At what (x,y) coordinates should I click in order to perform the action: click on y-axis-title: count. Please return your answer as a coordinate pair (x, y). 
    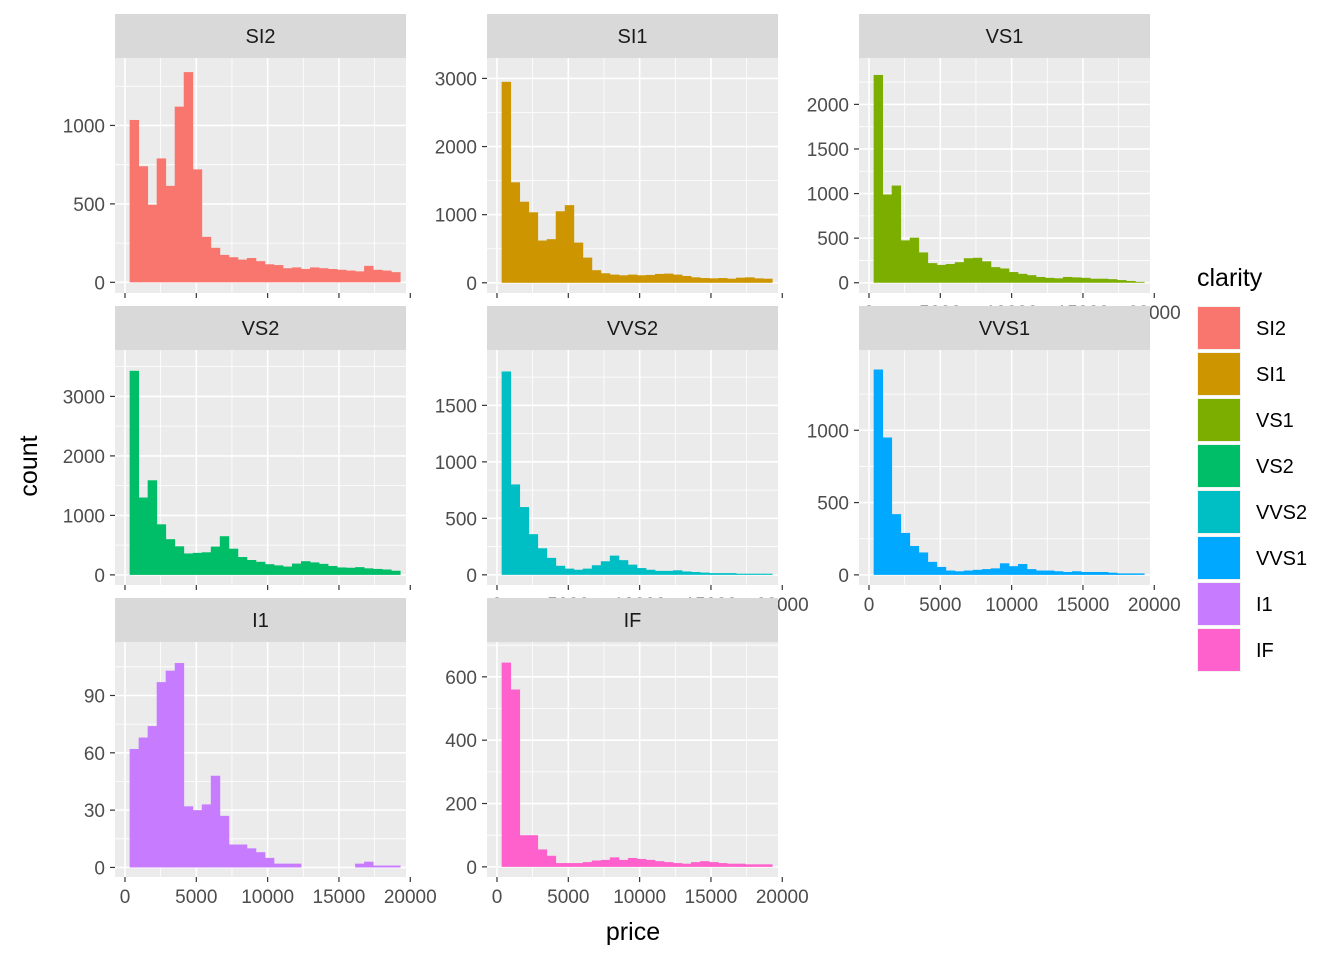
    Looking at the image, I should click on (29, 465).